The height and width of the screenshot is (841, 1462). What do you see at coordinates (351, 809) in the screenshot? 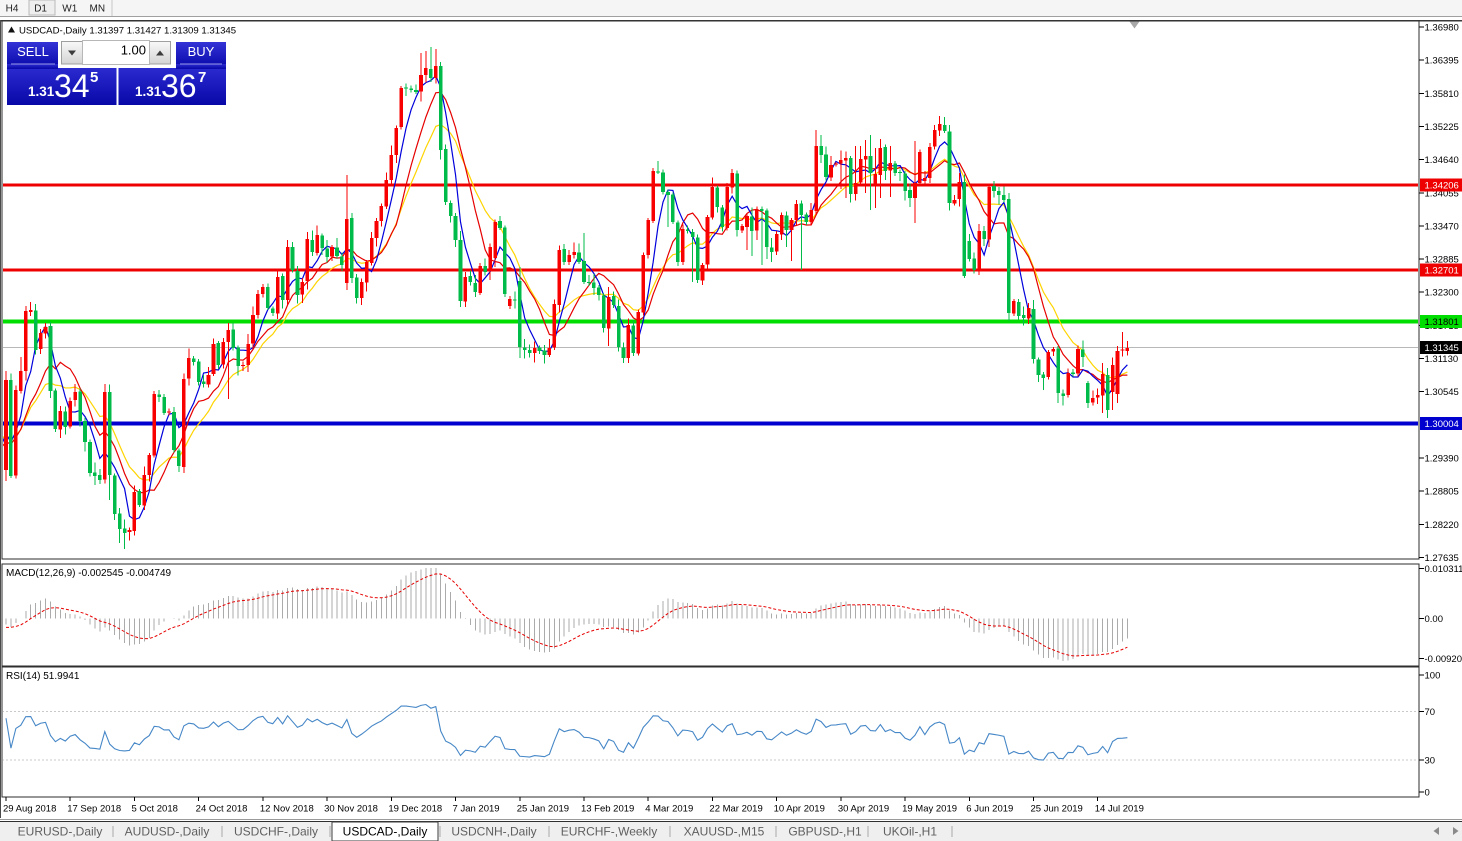
I see `svg-text: 30 Nov 2018` at bounding box center [351, 809].